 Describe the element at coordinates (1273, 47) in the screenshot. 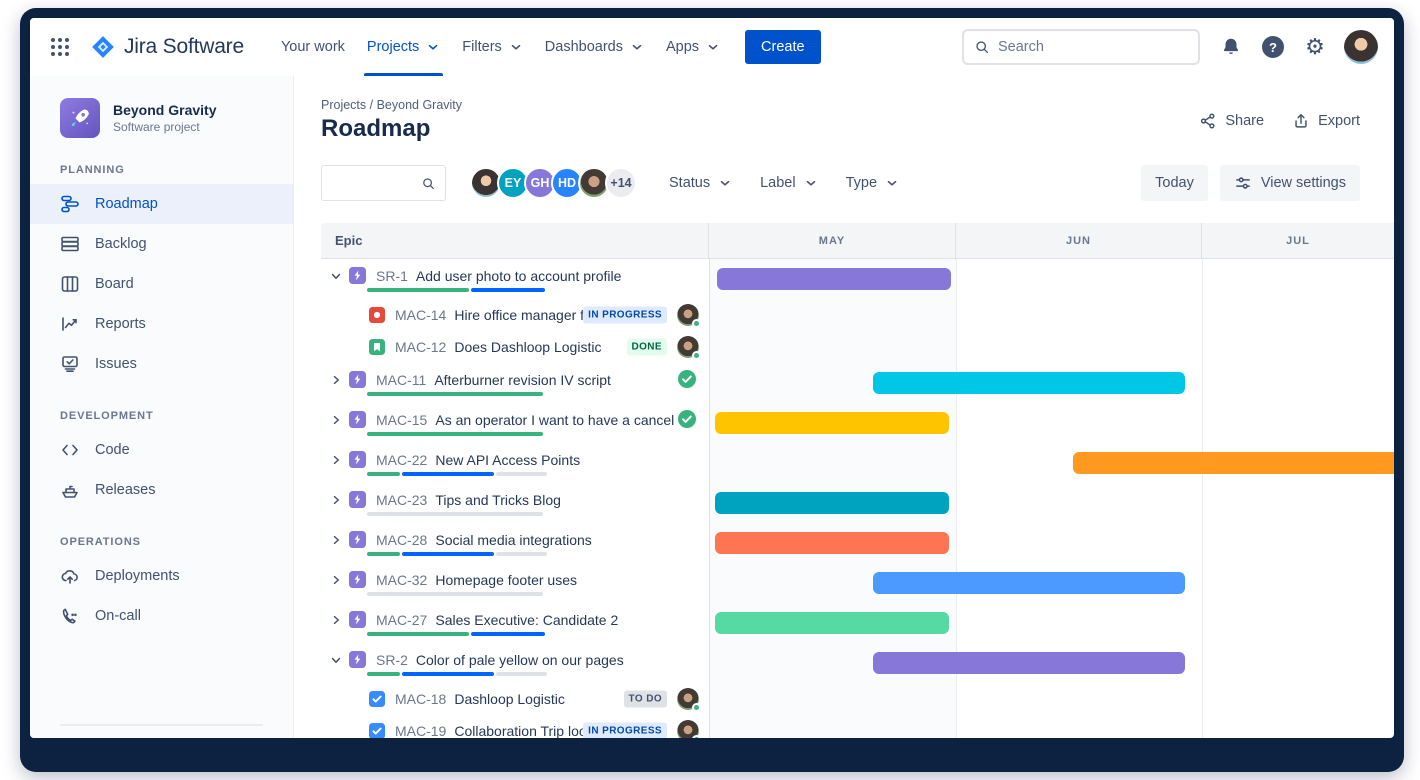

I see `help-button: ?` at that location.